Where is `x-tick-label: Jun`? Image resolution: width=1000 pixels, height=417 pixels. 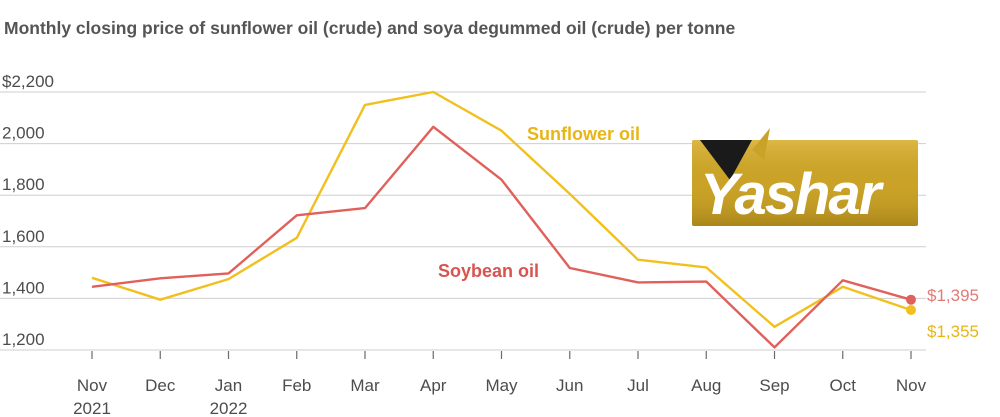
x-tick-label: Jun is located at coordinates (569, 385).